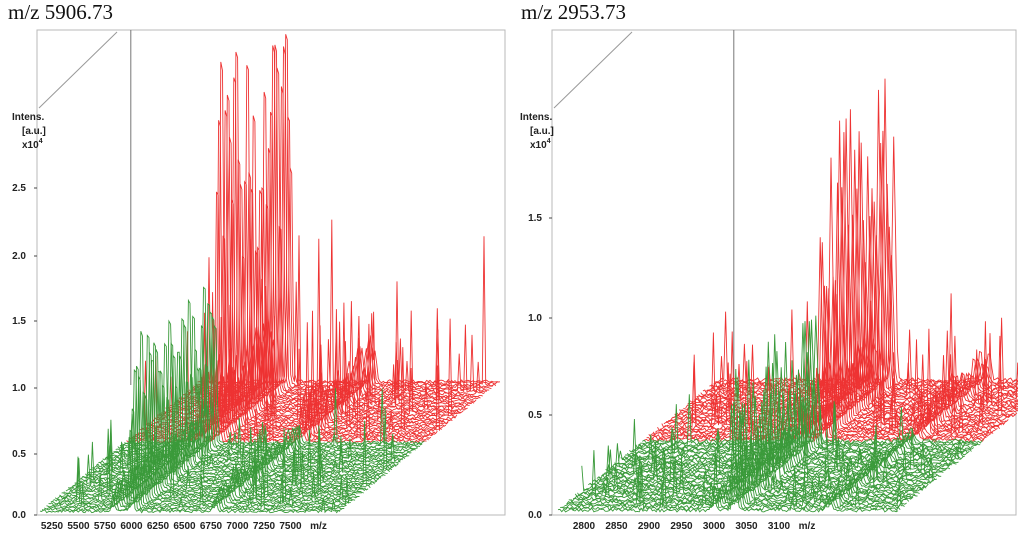  I want to click on x-tick-label: 3100, so click(779, 526).